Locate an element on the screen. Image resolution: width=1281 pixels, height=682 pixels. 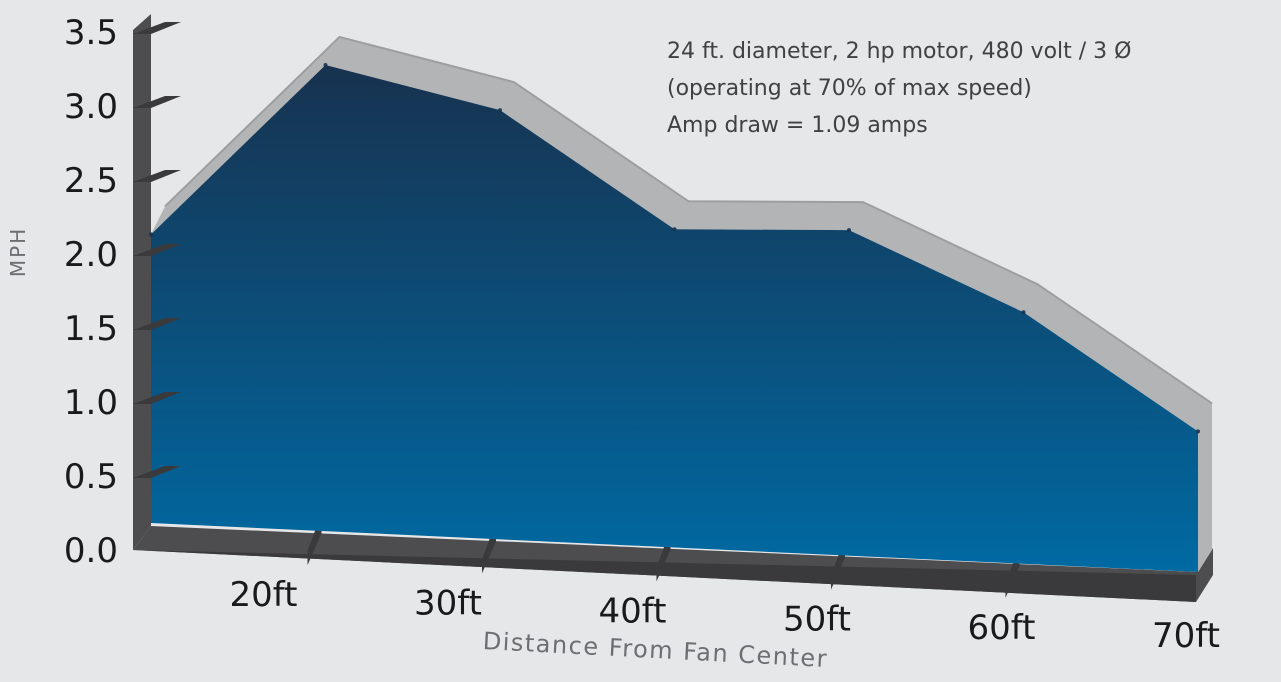
annotation-line-2: (operating at 70% of max speed) is located at coordinates (849, 88).